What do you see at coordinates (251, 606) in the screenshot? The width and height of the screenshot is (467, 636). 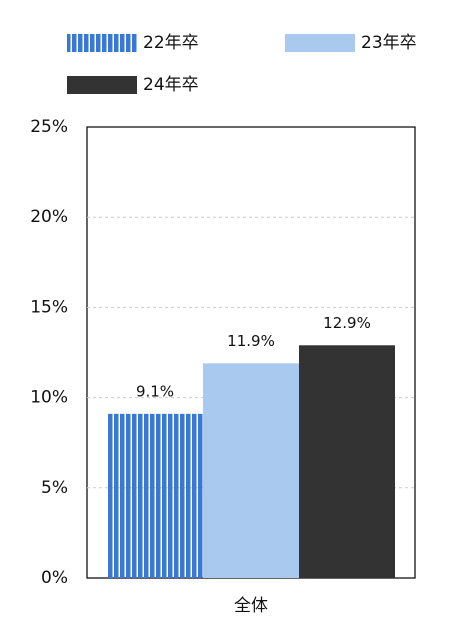 I see `x-tick-label: 全体` at bounding box center [251, 606].